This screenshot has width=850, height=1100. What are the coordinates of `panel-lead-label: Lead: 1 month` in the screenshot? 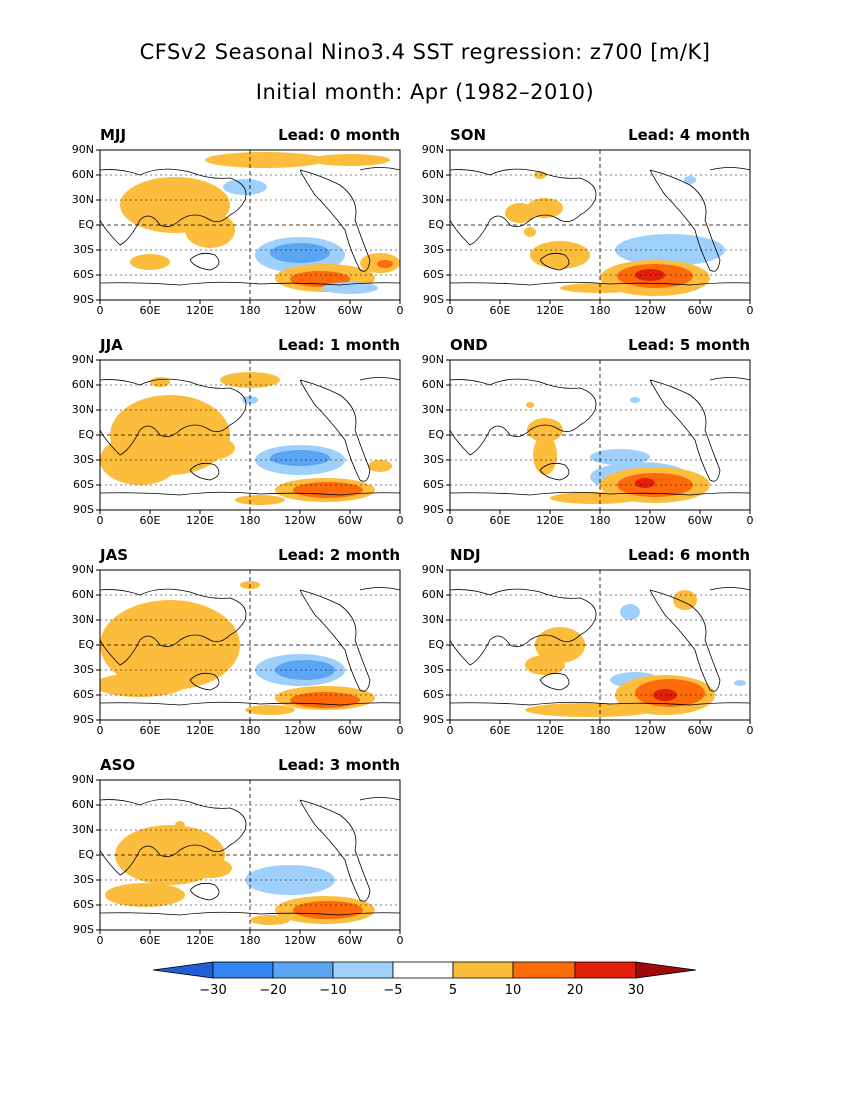 It's located at (339, 345).